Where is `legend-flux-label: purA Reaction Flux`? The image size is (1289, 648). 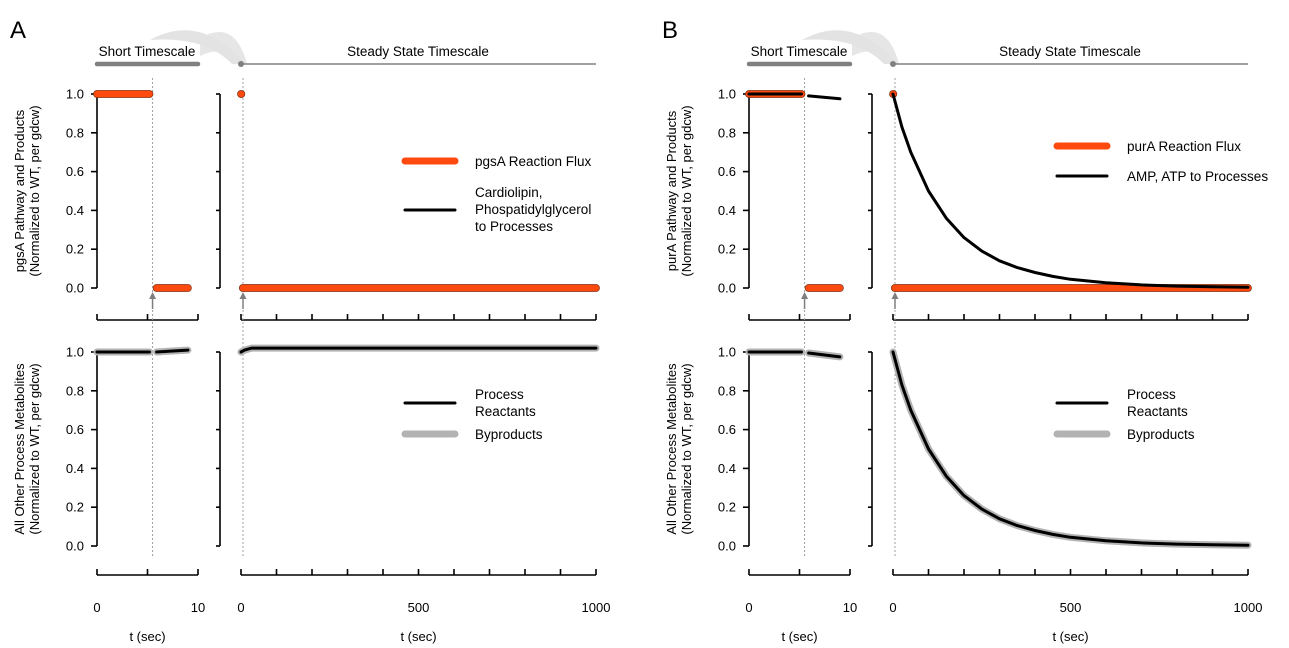
legend-flux-label: purA Reaction Flux is located at coordinates (1184, 146).